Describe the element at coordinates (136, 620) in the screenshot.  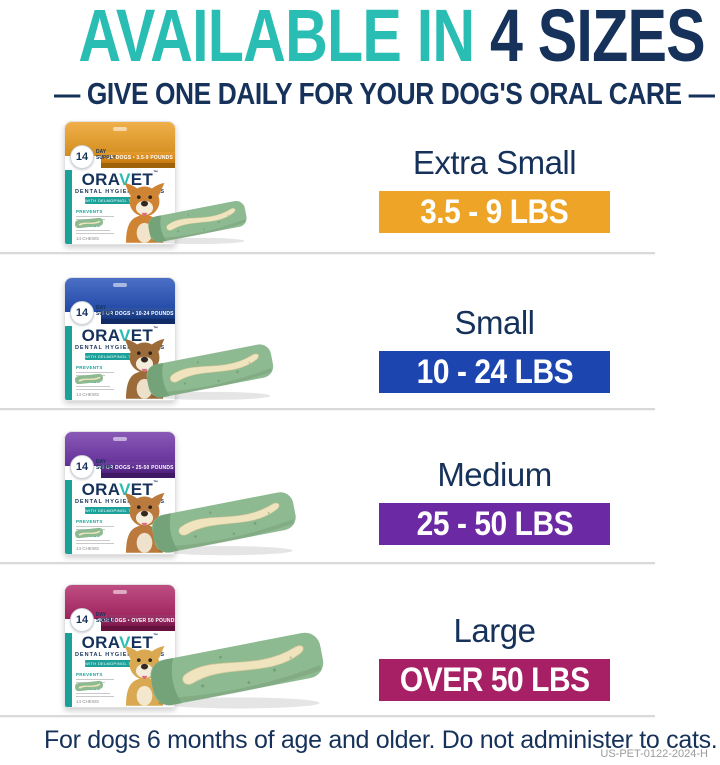
I see `package-ribbon: FOR DOGS • OVER 50 POUNDS` at that location.